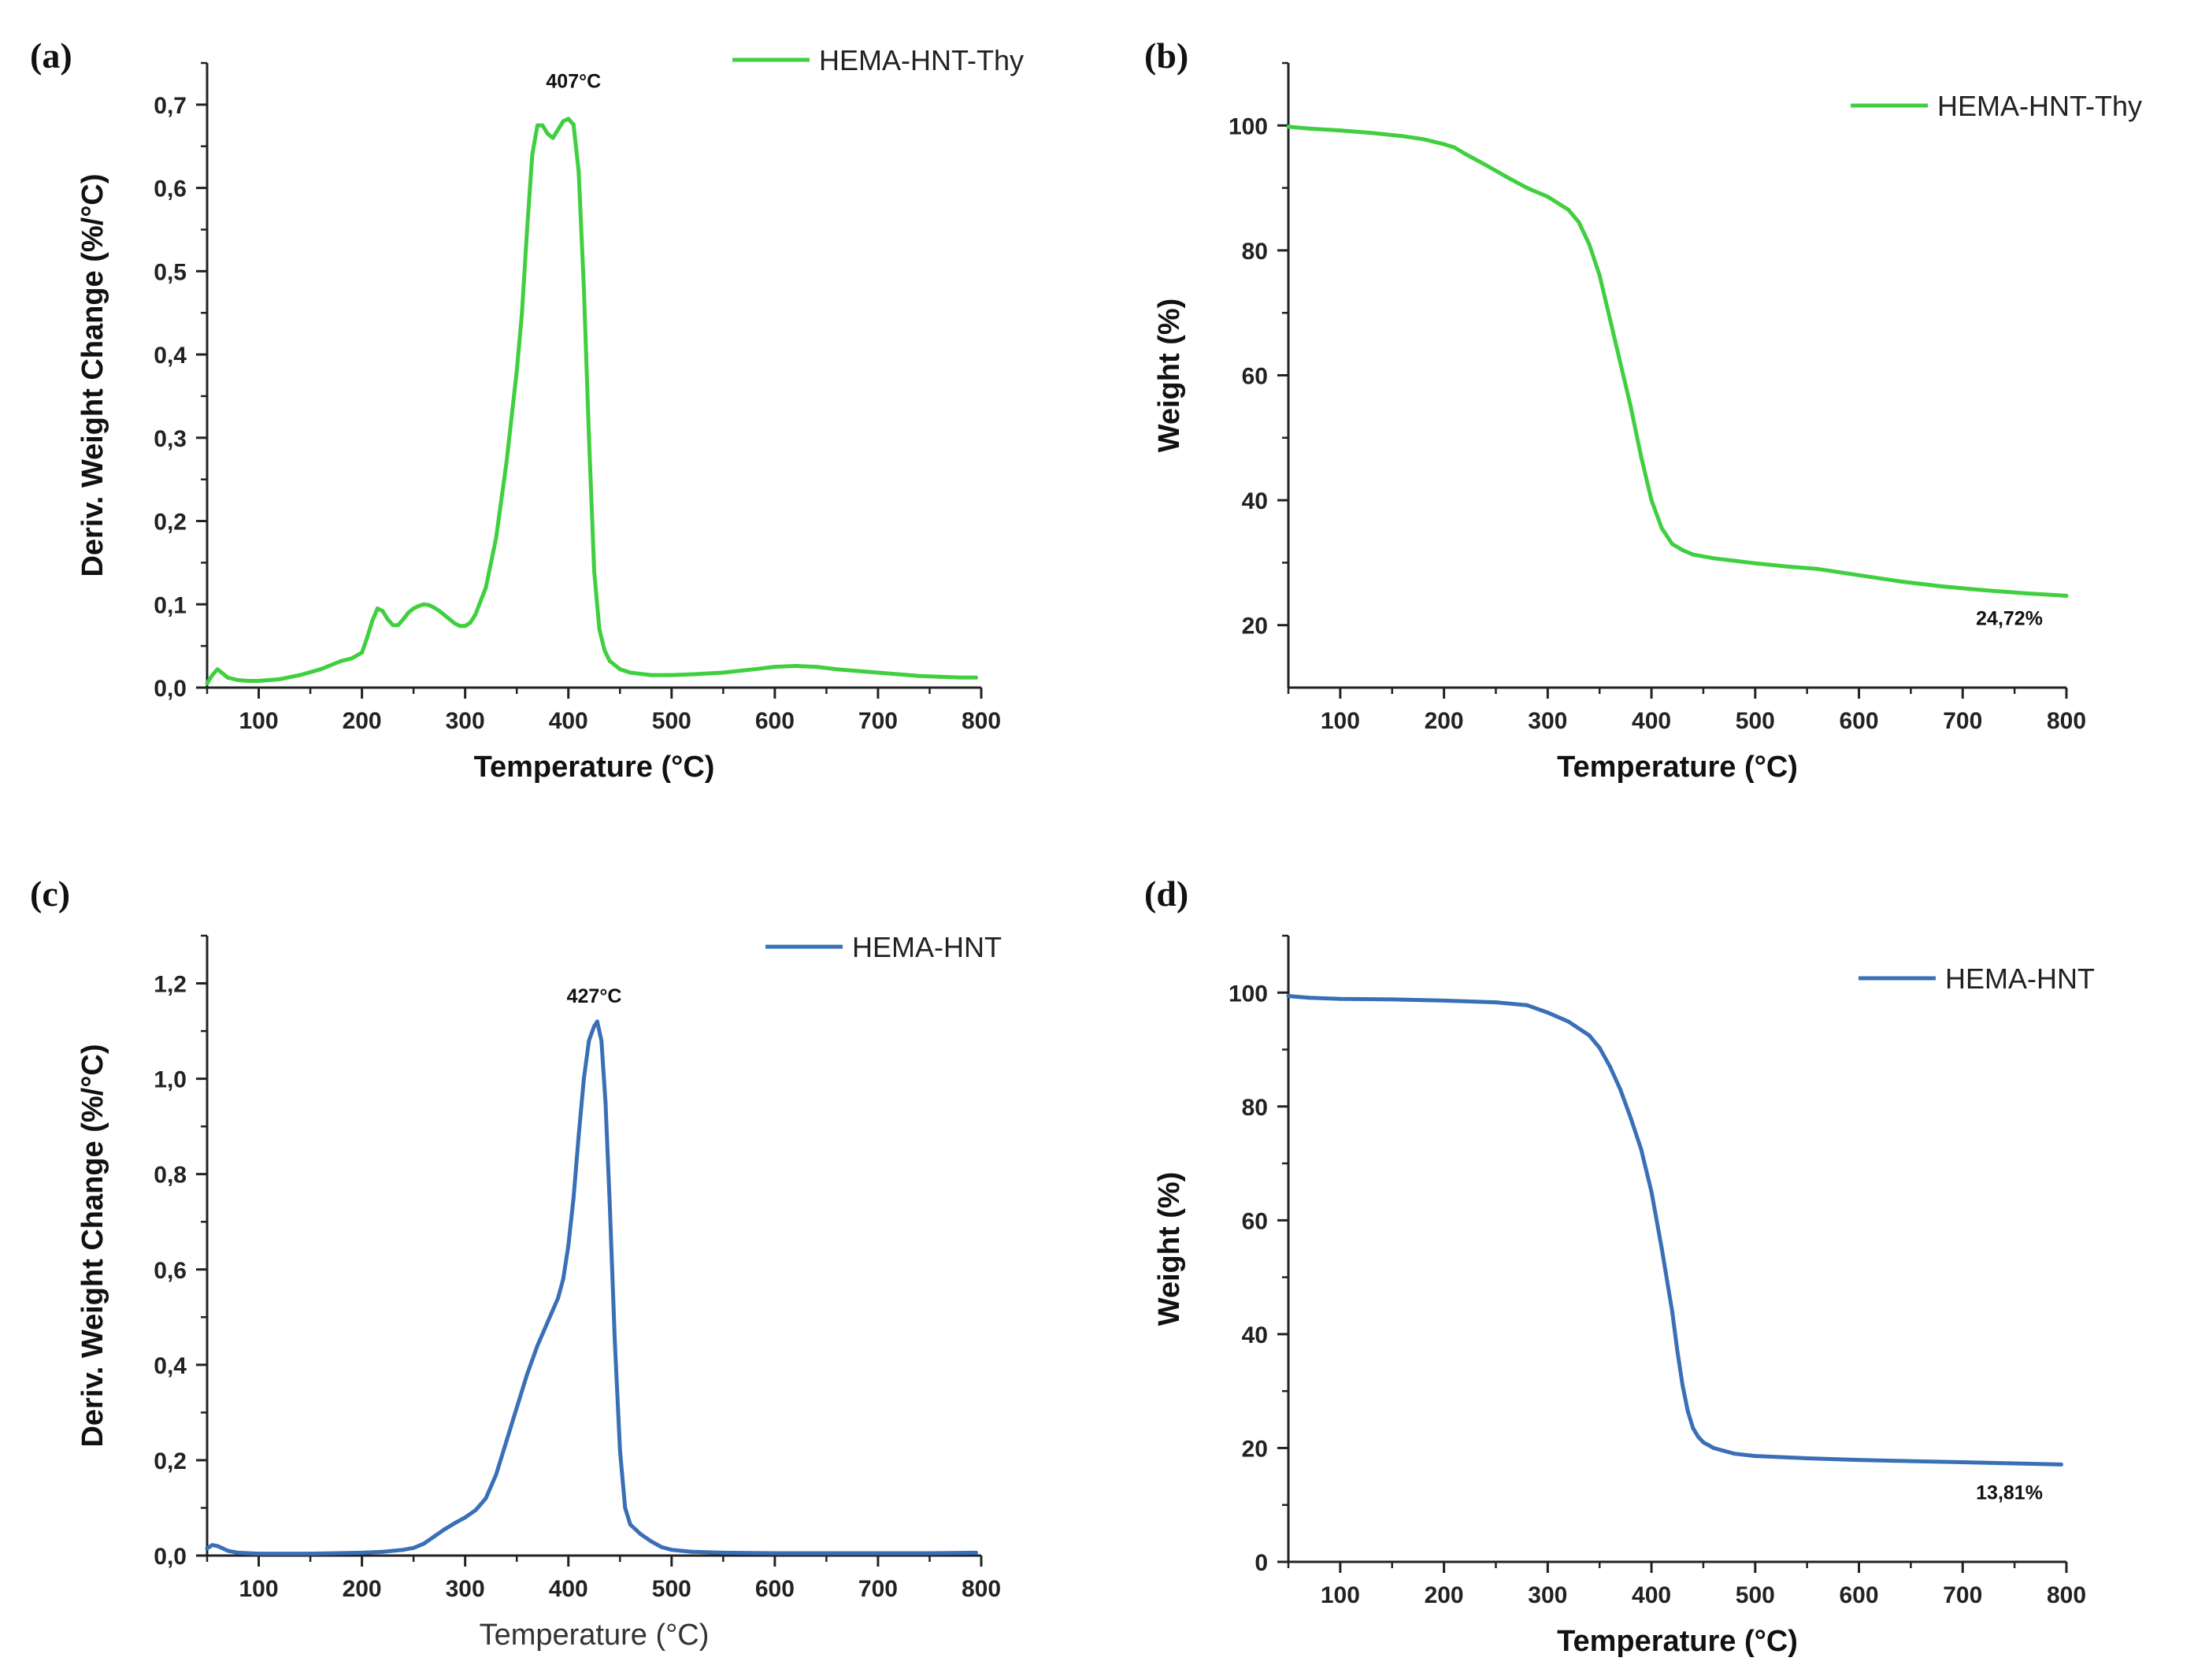 This screenshot has height=1680, width=2194. Describe the element at coordinates (171, 1176) in the screenshot. I see `y-tick-label: 0,8` at that location.